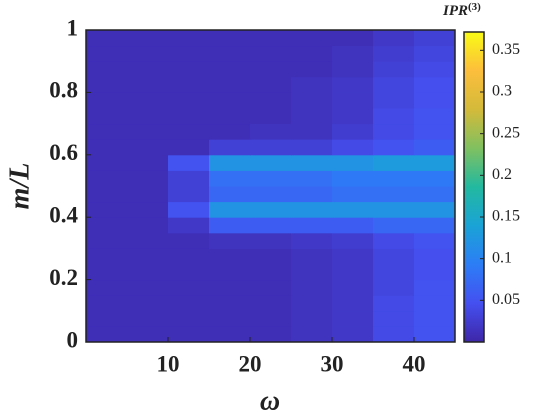  Describe the element at coordinates (474, 187) in the screenshot. I see `colorbar` at that location.